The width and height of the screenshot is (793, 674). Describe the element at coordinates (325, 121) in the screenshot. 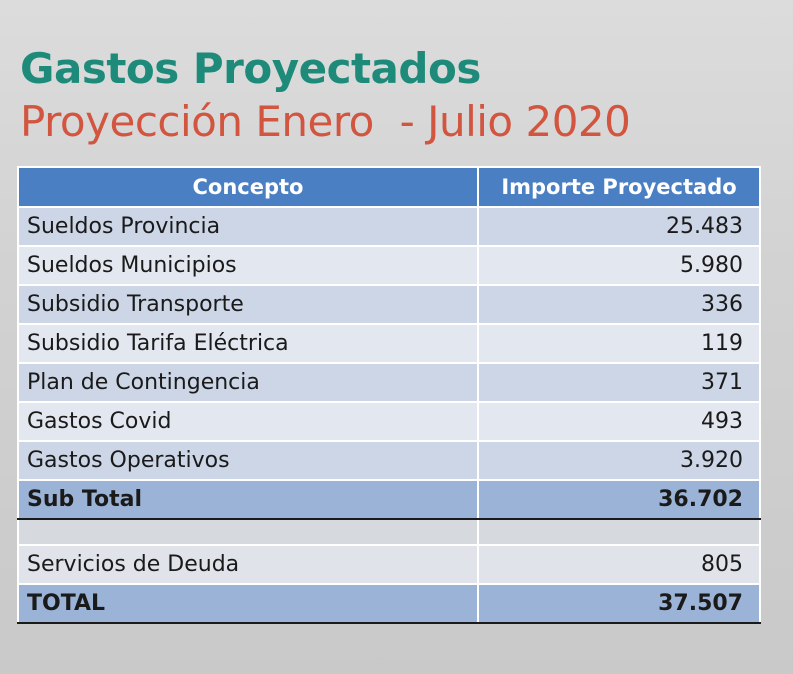

I see `page-subtitle: Proyección Enero - Julio 2020` at that location.